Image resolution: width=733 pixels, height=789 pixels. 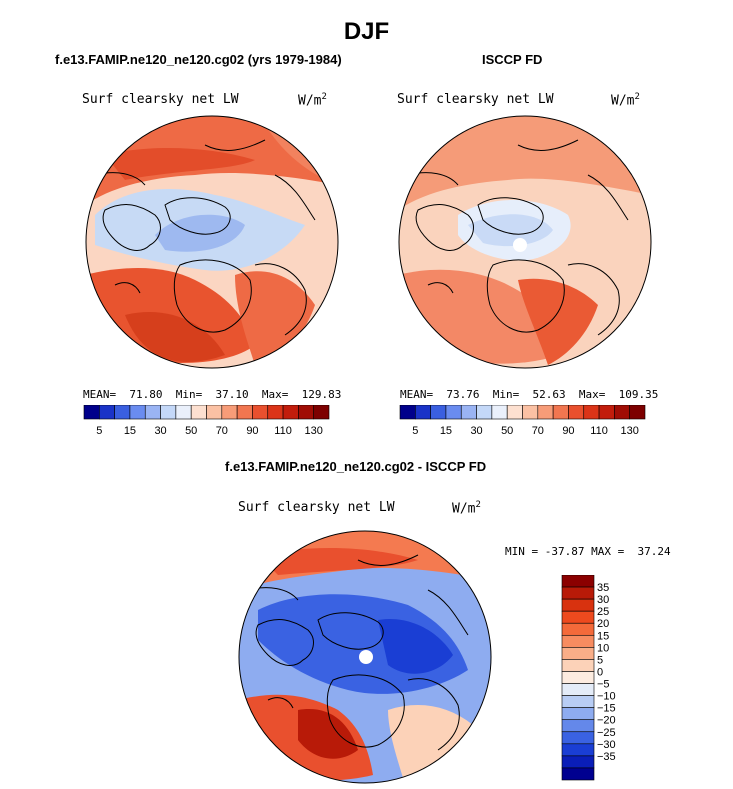 What do you see at coordinates (529, 394) in the screenshot?
I see `right-stats: MEAN= 73.76 Min= 52.63 Max= 109.35` at bounding box center [529, 394].